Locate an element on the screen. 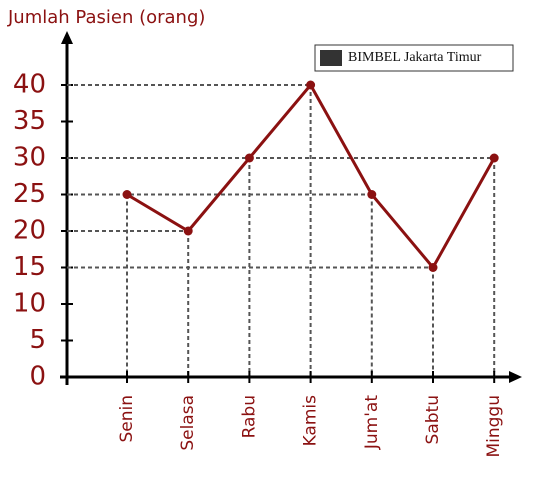 The image size is (536, 477). x-tick-label: Sabtu is located at coordinates (433, 419).